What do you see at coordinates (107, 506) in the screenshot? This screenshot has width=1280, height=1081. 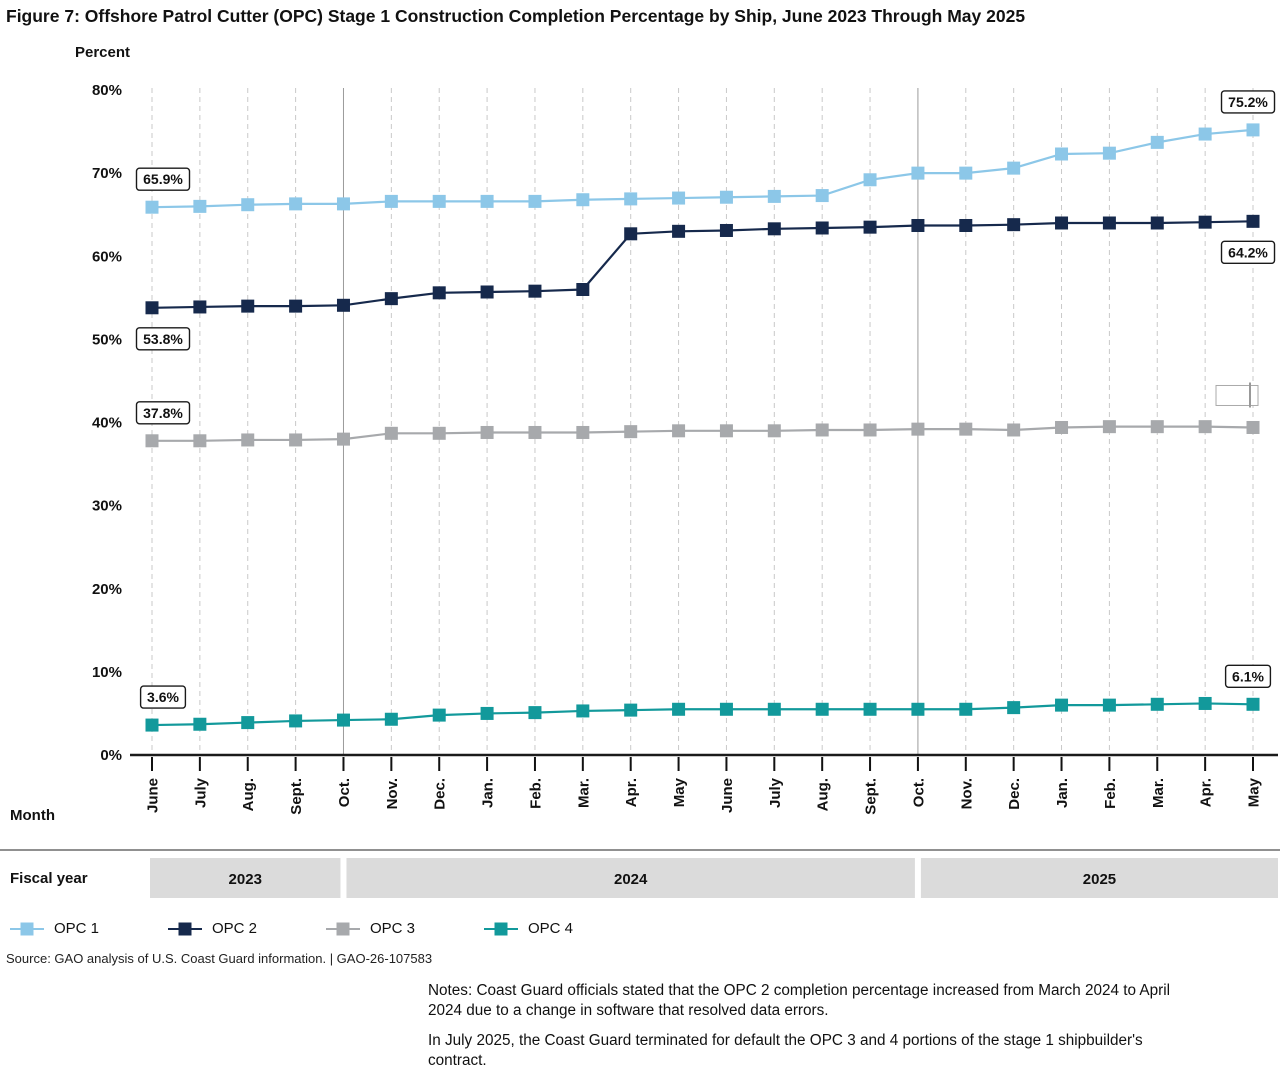 I see `y-tick-label: 30%` at bounding box center [107, 506].